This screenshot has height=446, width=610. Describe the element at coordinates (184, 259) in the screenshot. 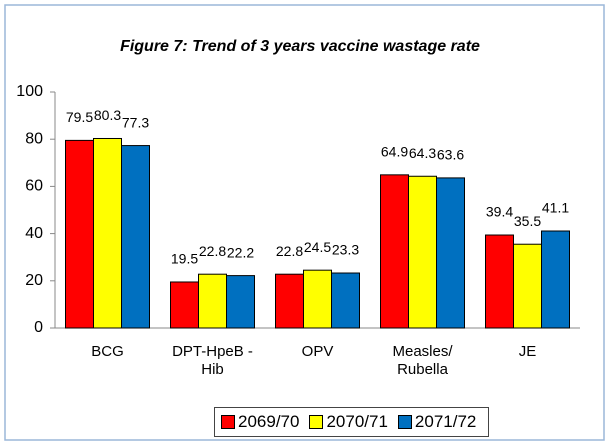

I see `data-label: 19.5` at that location.